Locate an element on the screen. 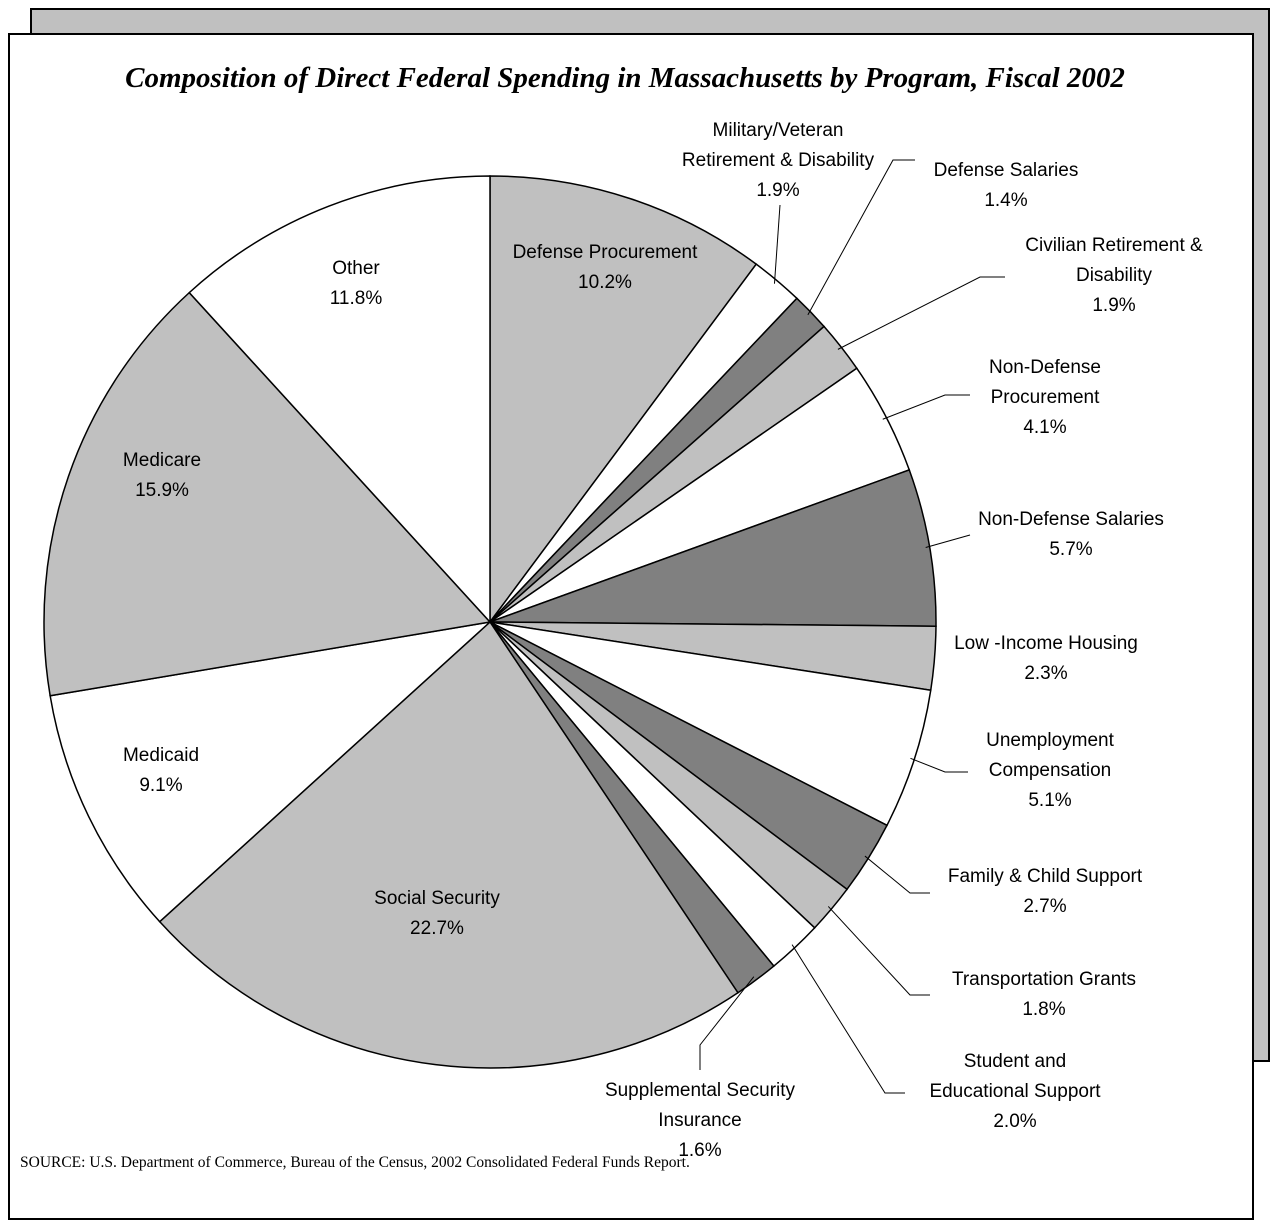  slice-name: Other is located at coordinates (356, 268).